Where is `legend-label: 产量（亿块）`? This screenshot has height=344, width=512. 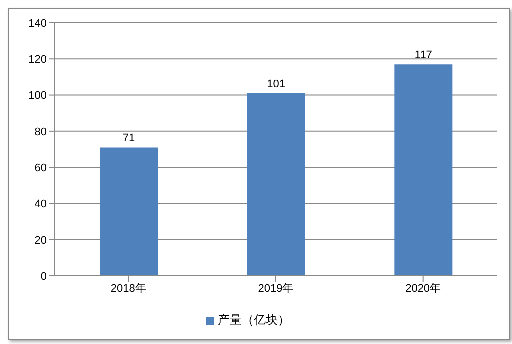 legend-label: 产量（亿块） is located at coordinates (254, 320).